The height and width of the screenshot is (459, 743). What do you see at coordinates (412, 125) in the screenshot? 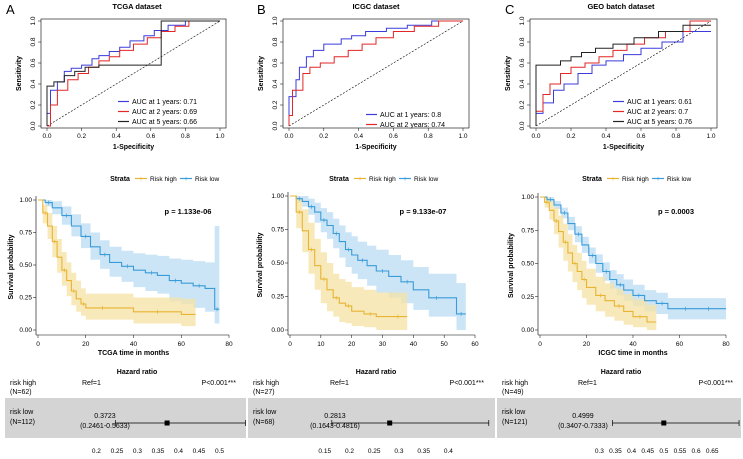
I see `roc-legend-label: AUC at 2 years: 0.74` at bounding box center [412, 125].